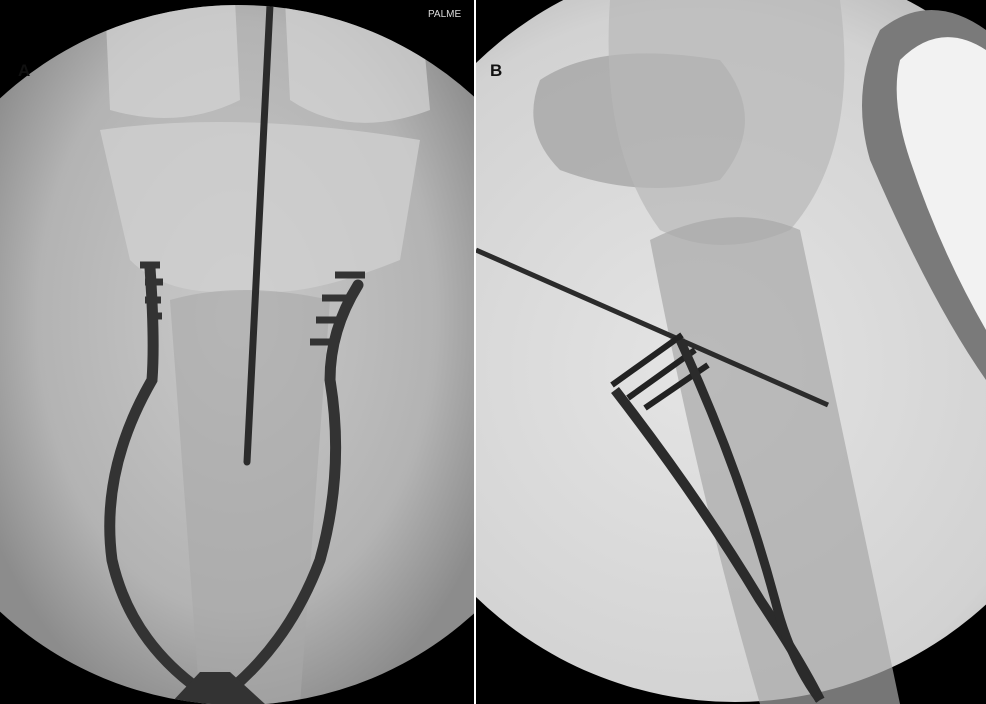  I want to click on femoral-condyle, so click(172, 61).